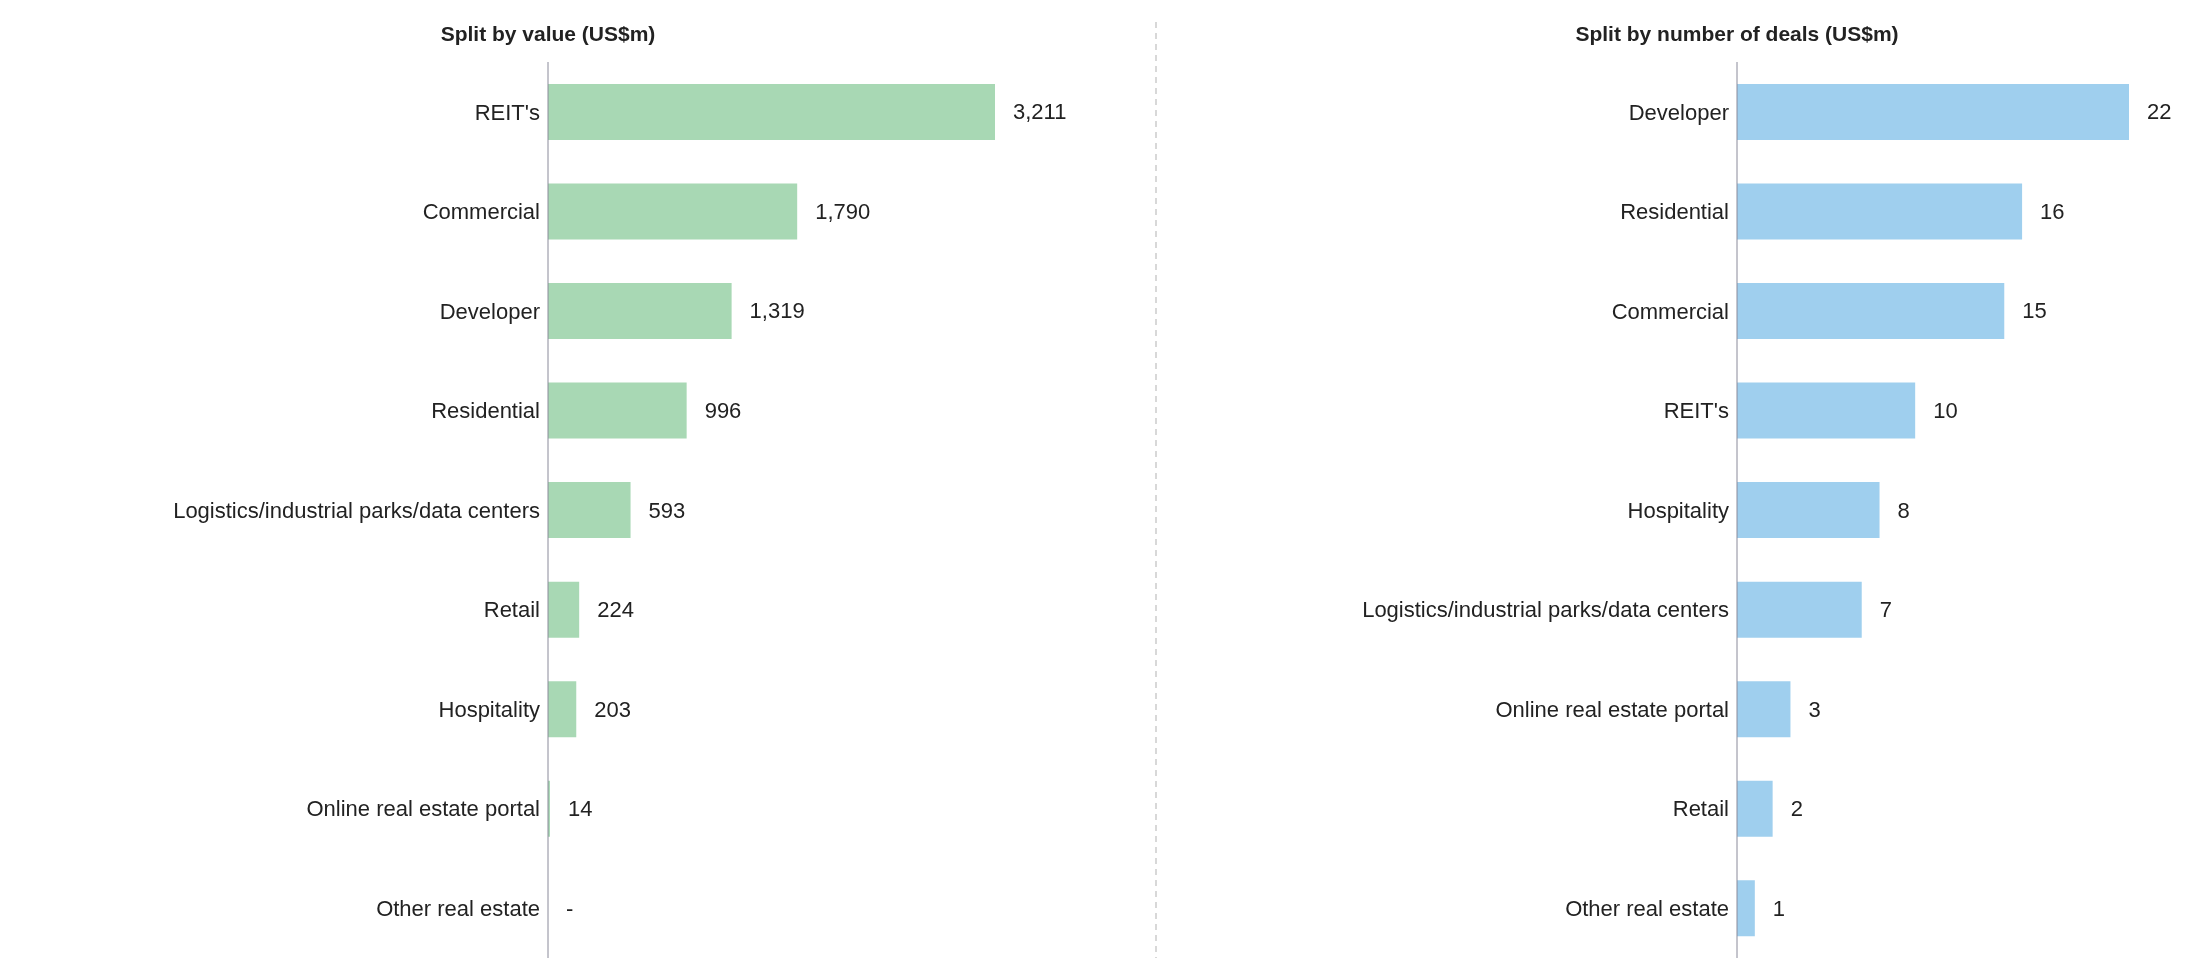 The width and height of the screenshot is (2185, 958). Describe the element at coordinates (777, 311) in the screenshot. I see `data-label: 1,319` at that location.